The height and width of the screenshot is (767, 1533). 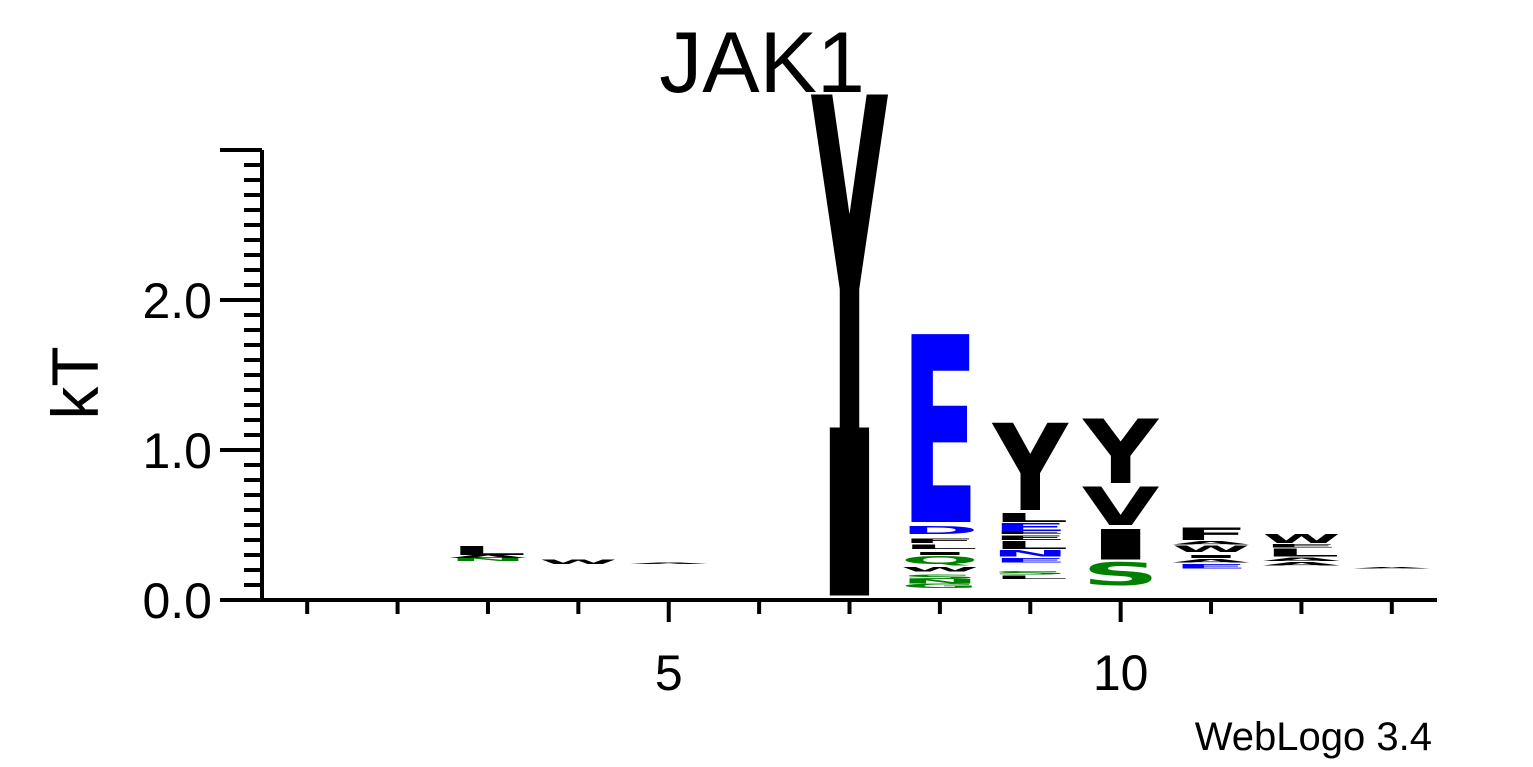 I want to click on logo-column-3: NAL, so click(x=488, y=553).